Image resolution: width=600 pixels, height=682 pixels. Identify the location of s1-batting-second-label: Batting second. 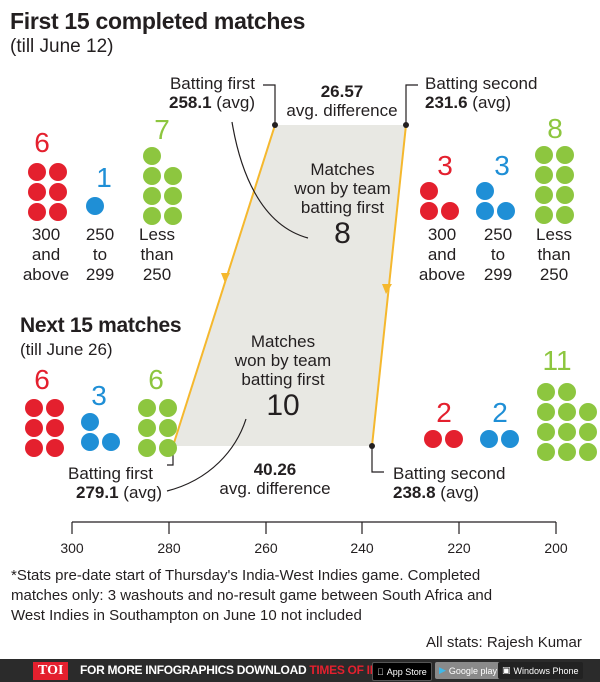
(481, 83).